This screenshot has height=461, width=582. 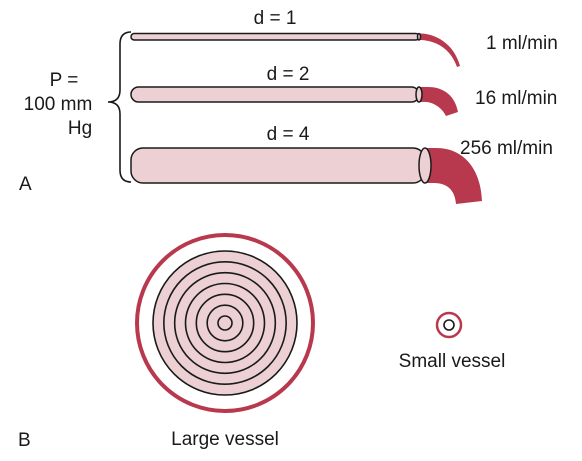 I want to click on tube-d2, so click(x=275, y=94).